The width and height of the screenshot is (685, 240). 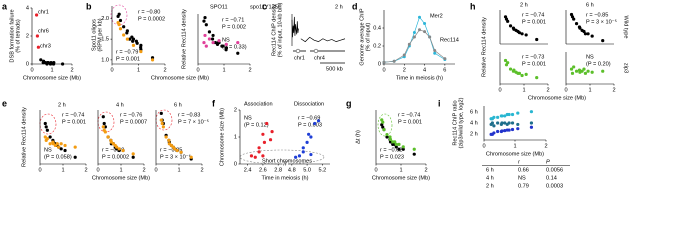 What do you see at coordinates (58, 157) in the screenshot?
I see `annotation: (P = 0.058)` at bounding box center [58, 157].